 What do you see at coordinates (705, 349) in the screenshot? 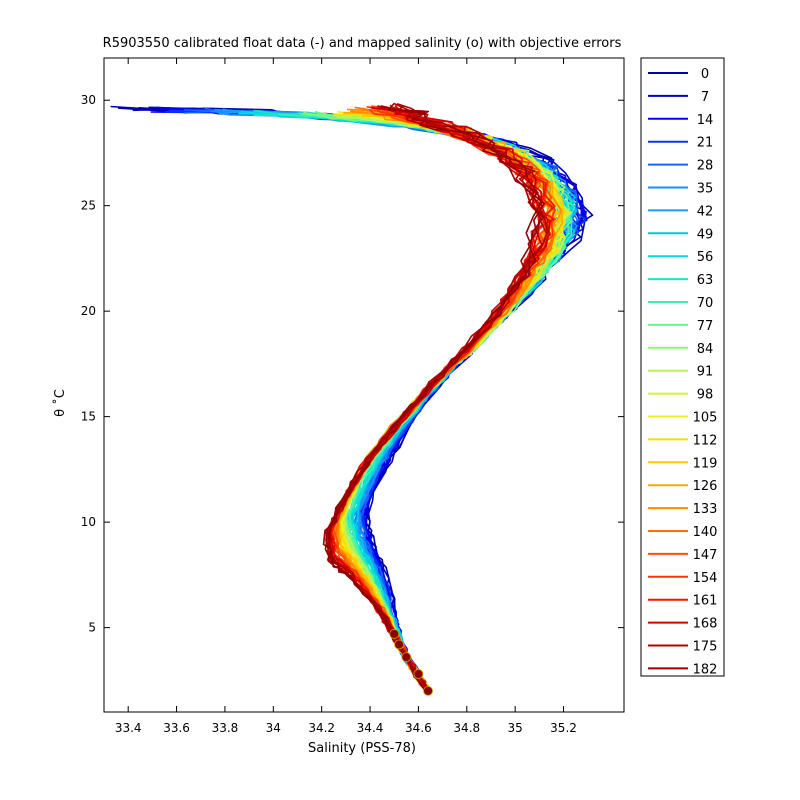
I see `legend-label: 84` at bounding box center [705, 349].